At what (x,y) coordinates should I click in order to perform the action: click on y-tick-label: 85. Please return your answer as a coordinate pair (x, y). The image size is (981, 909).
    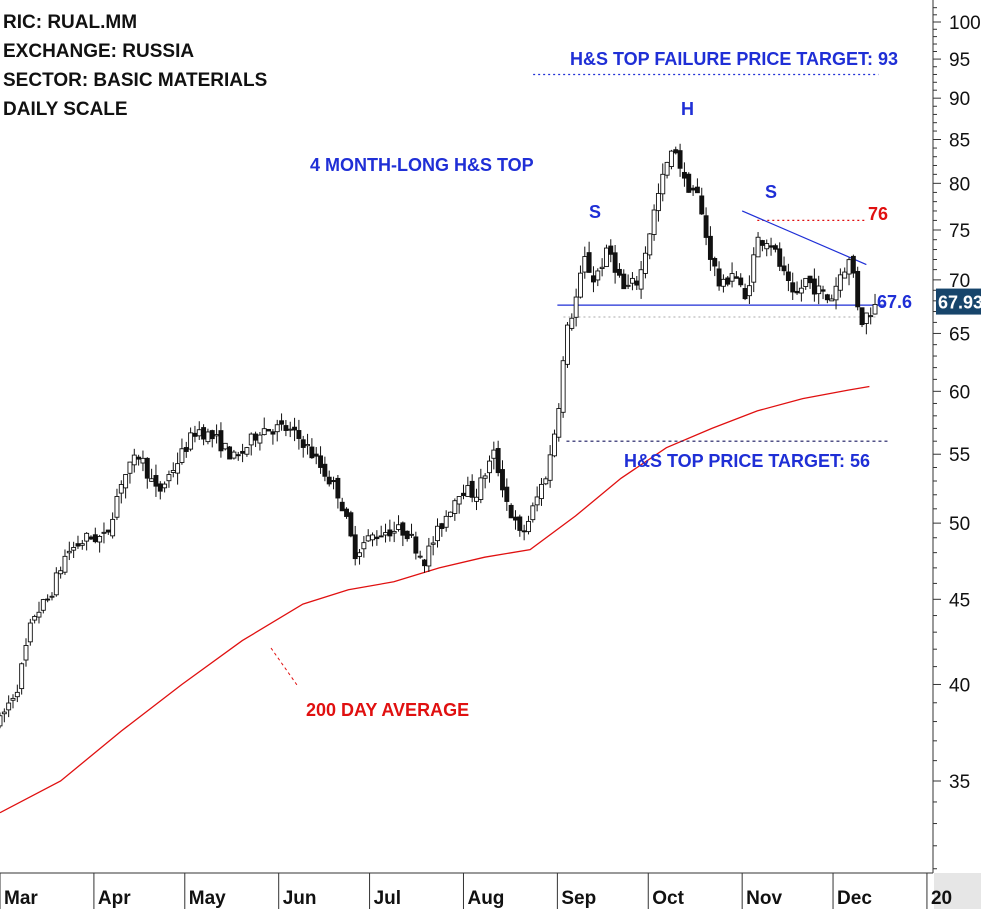
    Looking at the image, I should click on (959, 140).